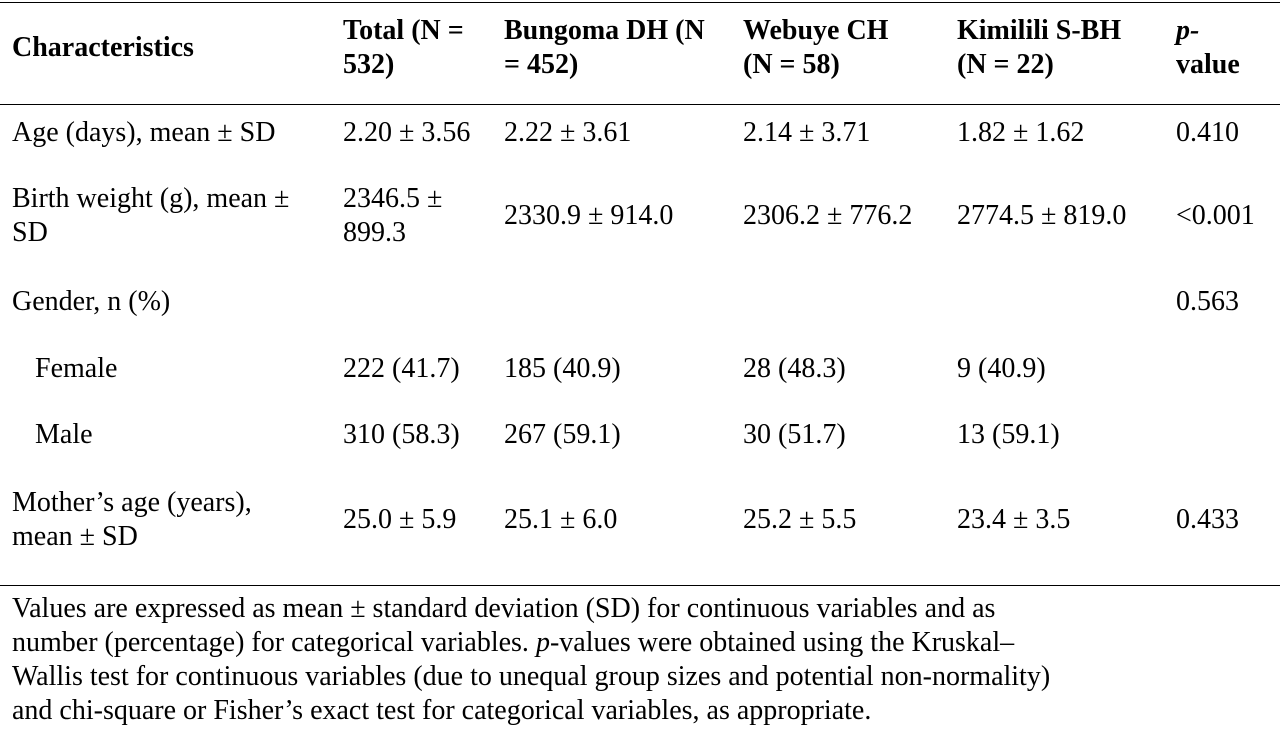  I want to click on row-birthweight-total-line1: 2346.5 ±, so click(393, 198).